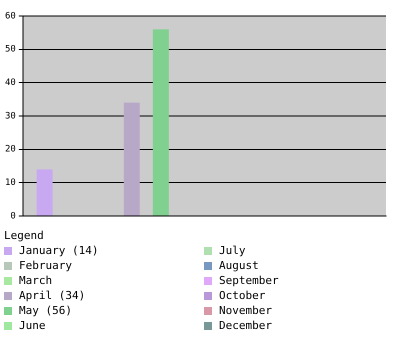  What do you see at coordinates (13, 216) in the screenshot?
I see `y-tick-label: 0` at bounding box center [13, 216].